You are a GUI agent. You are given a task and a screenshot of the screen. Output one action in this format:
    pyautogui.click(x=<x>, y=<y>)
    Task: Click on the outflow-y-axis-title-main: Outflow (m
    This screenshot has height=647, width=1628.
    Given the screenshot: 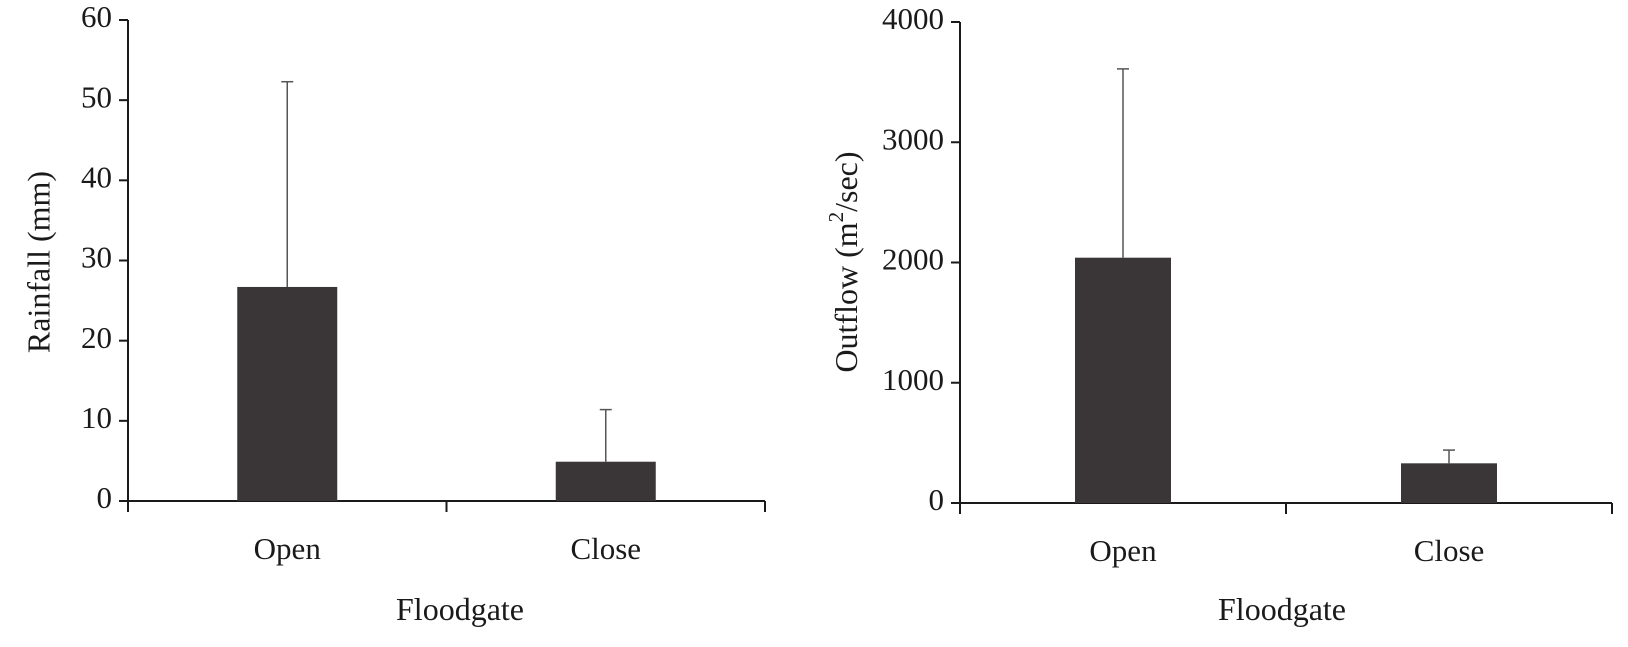 What is the action you would take?
    pyautogui.click(x=846, y=297)
    